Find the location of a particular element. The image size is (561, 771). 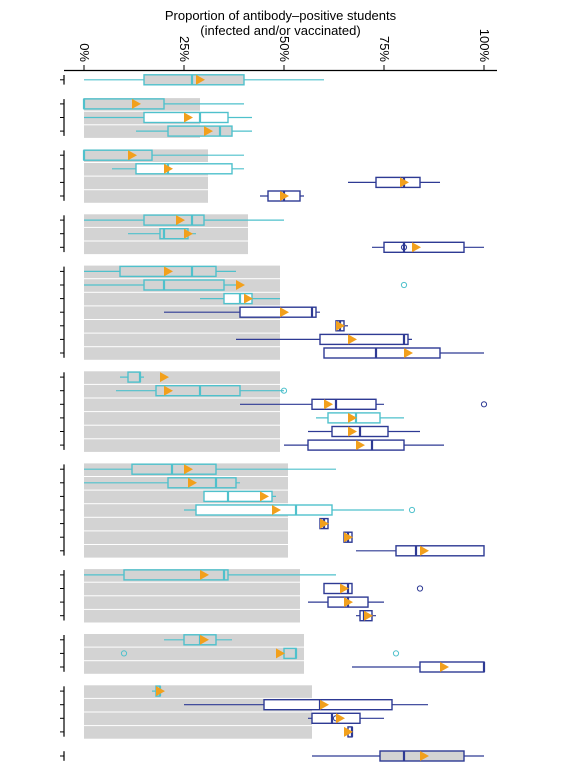

x-tick-label: 75% is located at coordinates (384, 49).